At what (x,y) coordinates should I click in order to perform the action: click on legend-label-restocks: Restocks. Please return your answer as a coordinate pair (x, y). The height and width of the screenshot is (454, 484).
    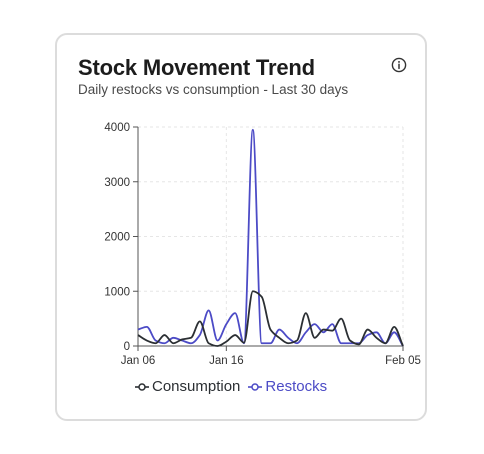
    Looking at the image, I should click on (296, 386).